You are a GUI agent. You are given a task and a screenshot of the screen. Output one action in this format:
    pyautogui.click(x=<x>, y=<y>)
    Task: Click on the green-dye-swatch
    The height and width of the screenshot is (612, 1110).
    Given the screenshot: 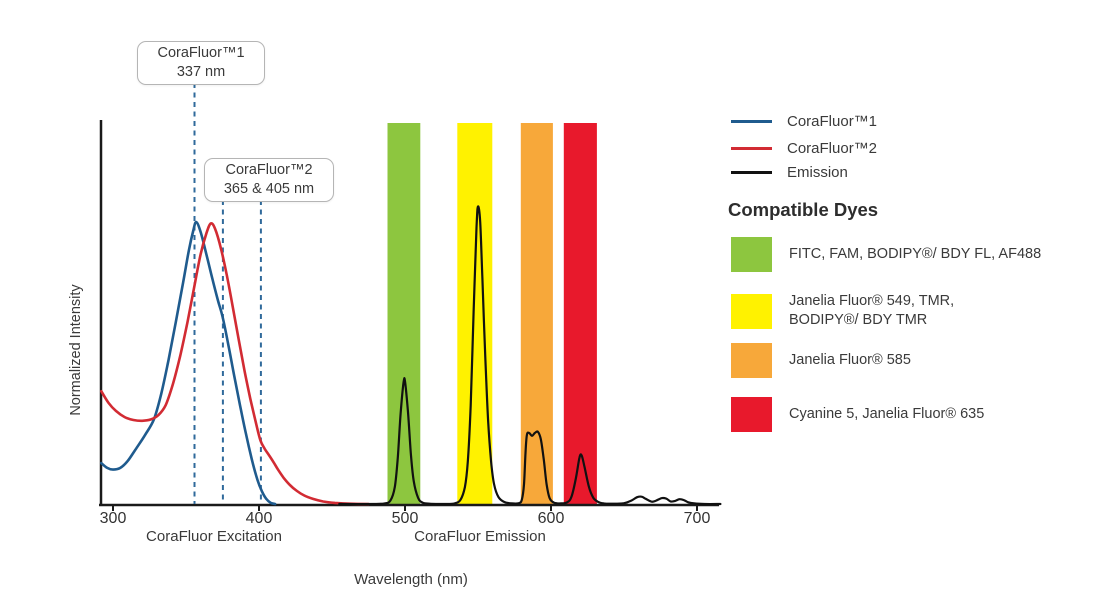 What is the action you would take?
    pyautogui.click(x=751, y=254)
    